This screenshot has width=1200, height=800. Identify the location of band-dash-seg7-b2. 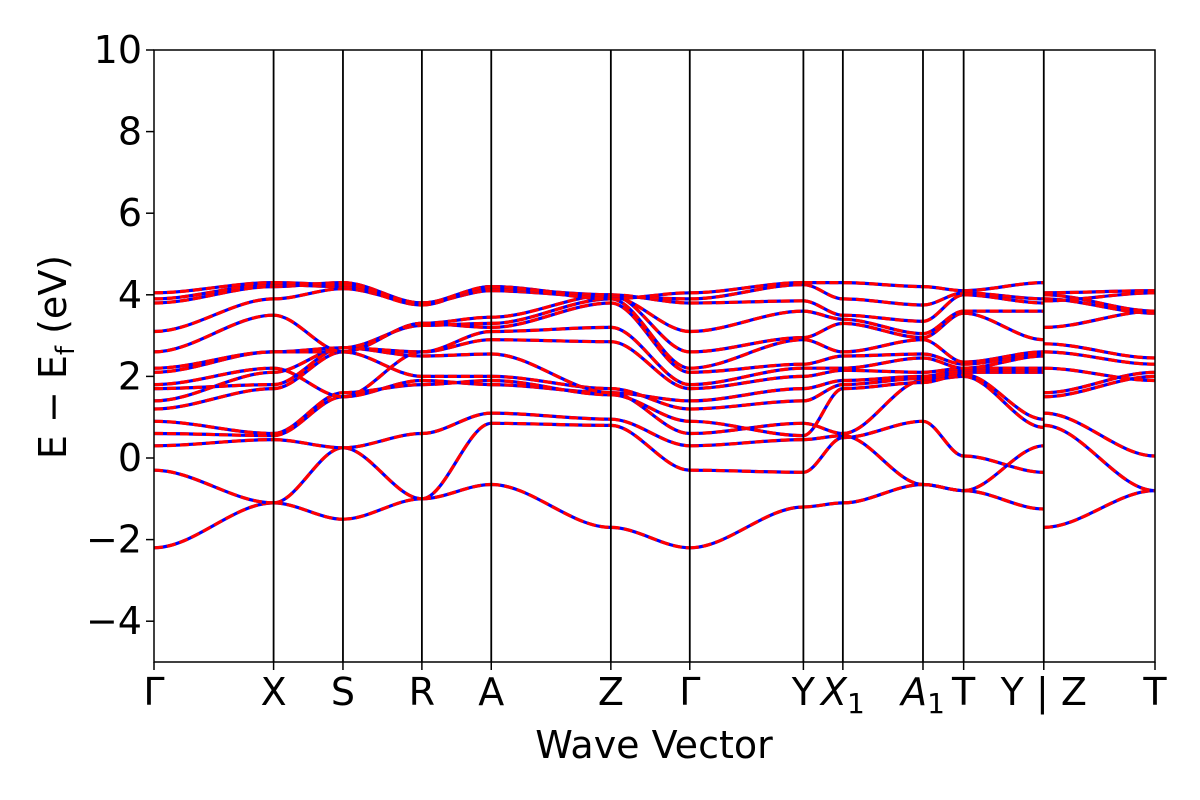
(823, 438).